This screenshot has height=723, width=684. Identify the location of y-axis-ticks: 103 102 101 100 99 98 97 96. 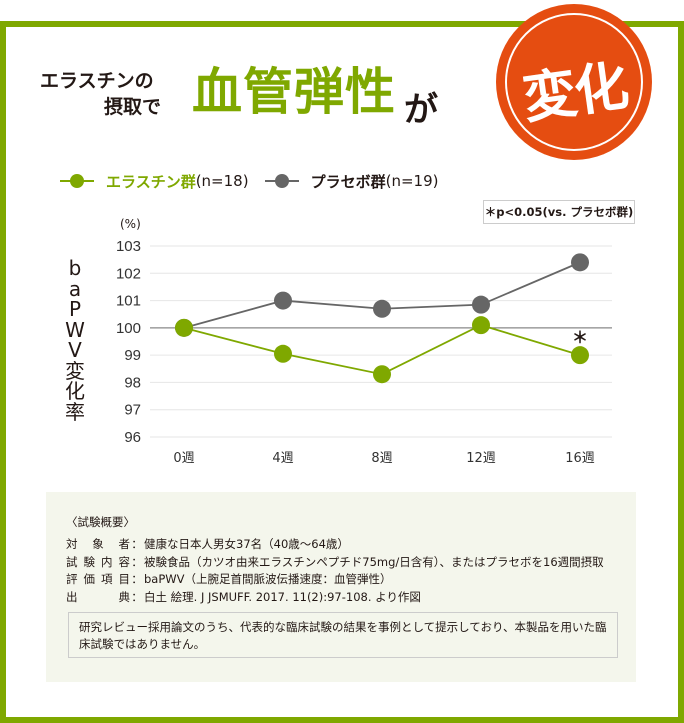
(128, 342).